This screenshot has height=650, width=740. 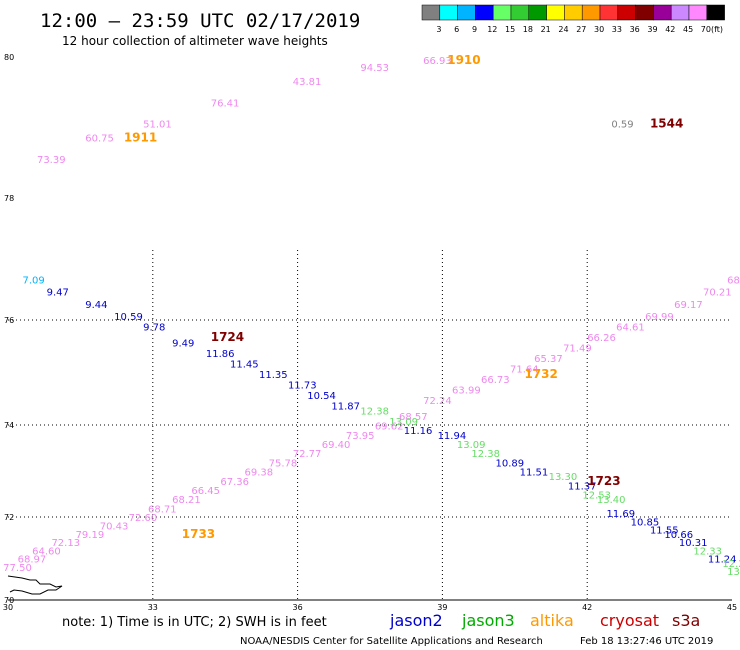 I want to click on swh-label: 69.62, so click(x=389, y=427).